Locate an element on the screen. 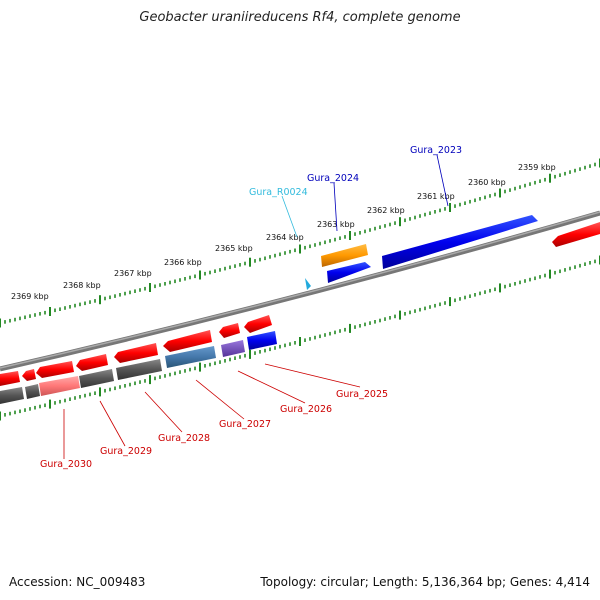  ruler-label: 2365 kbp is located at coordinates (234, 248).